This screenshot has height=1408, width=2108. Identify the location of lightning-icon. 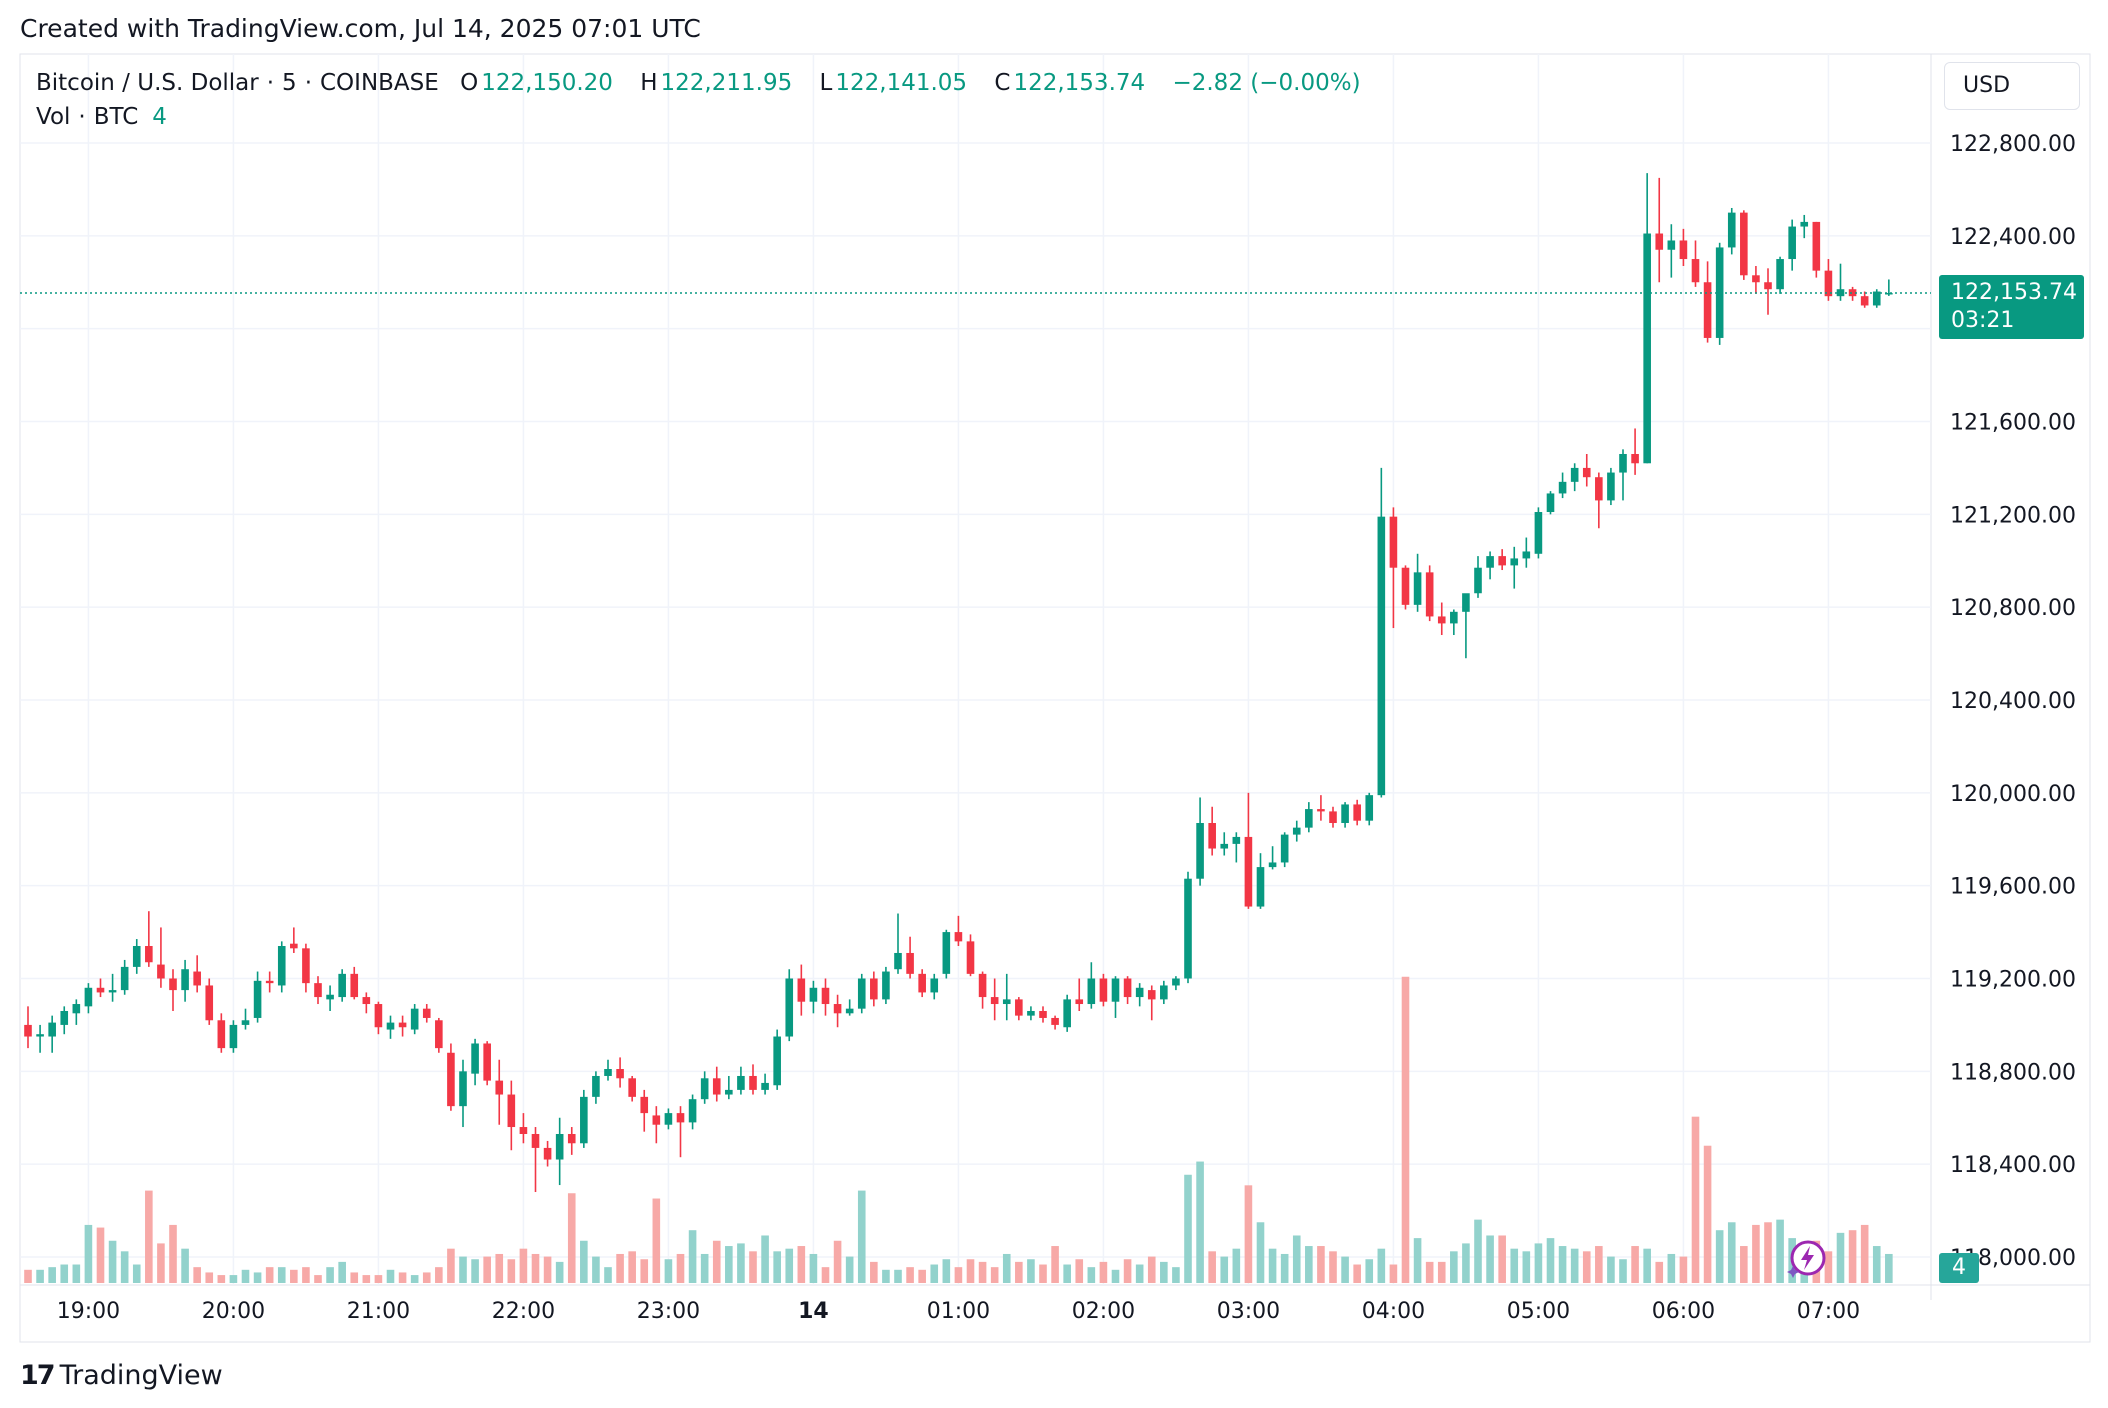
(1806, 1258).